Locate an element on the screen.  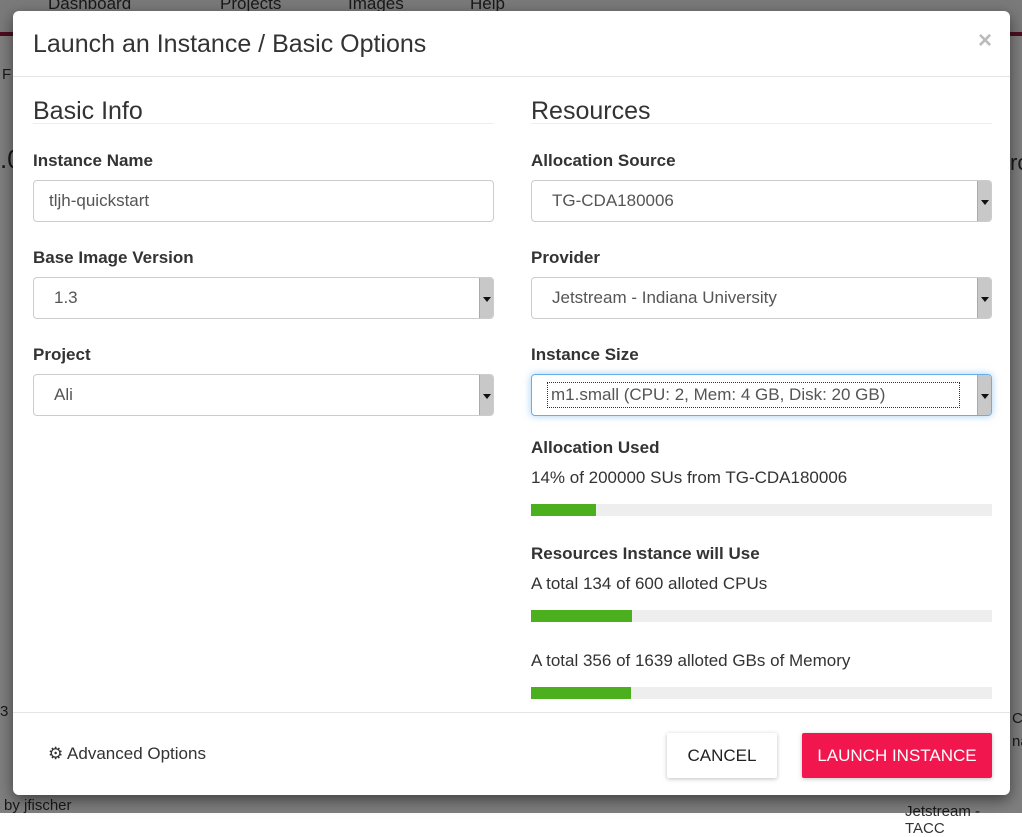
instance-name-label: Instance Name is located at coordinates (93, 160).